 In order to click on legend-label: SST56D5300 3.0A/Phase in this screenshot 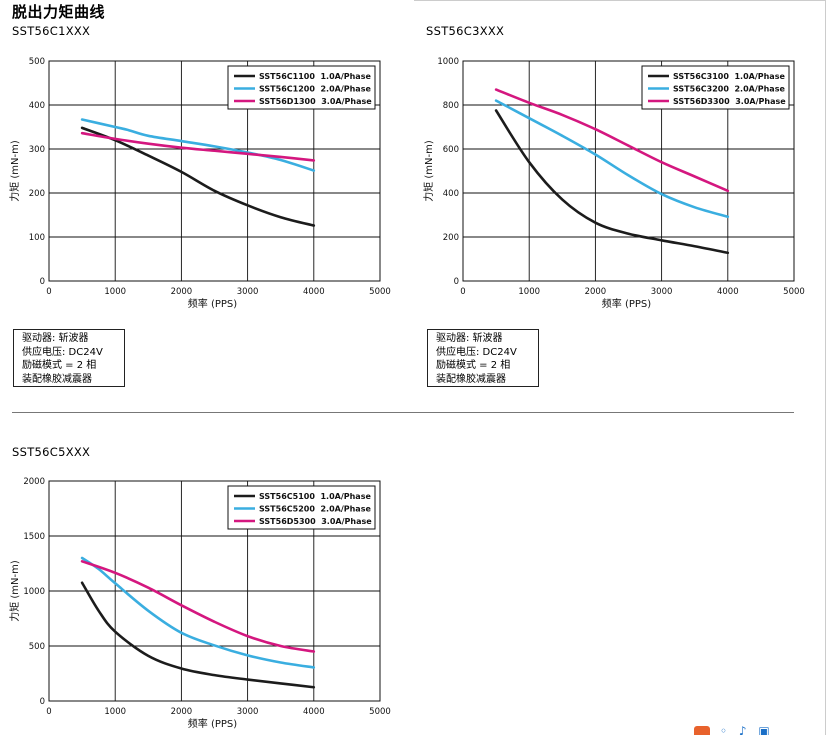, I will do `click(315, 521)`.